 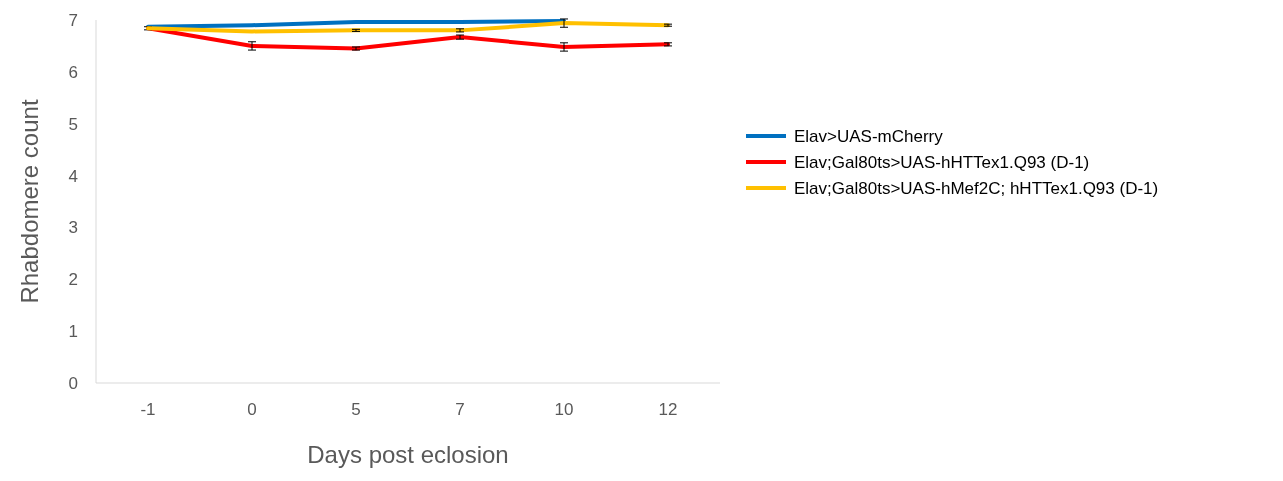 What do you see at coordinates (73, 124) in the screenshot?
I see `y-tick-label: 5` at bounding box center [73, 124].